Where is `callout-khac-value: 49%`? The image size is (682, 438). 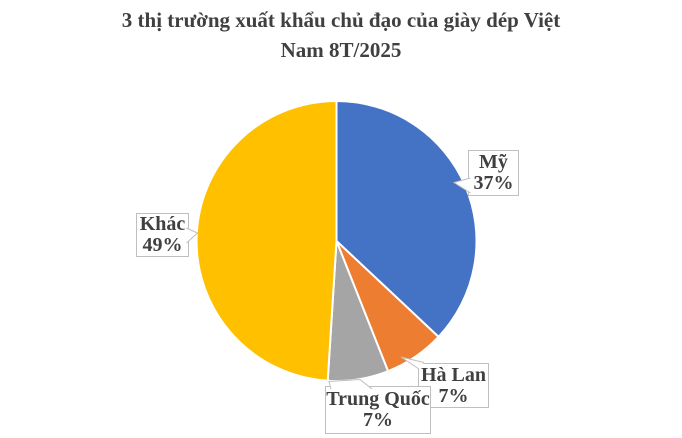
callout-khac-value: 49% is located at coordinates (162, 245).